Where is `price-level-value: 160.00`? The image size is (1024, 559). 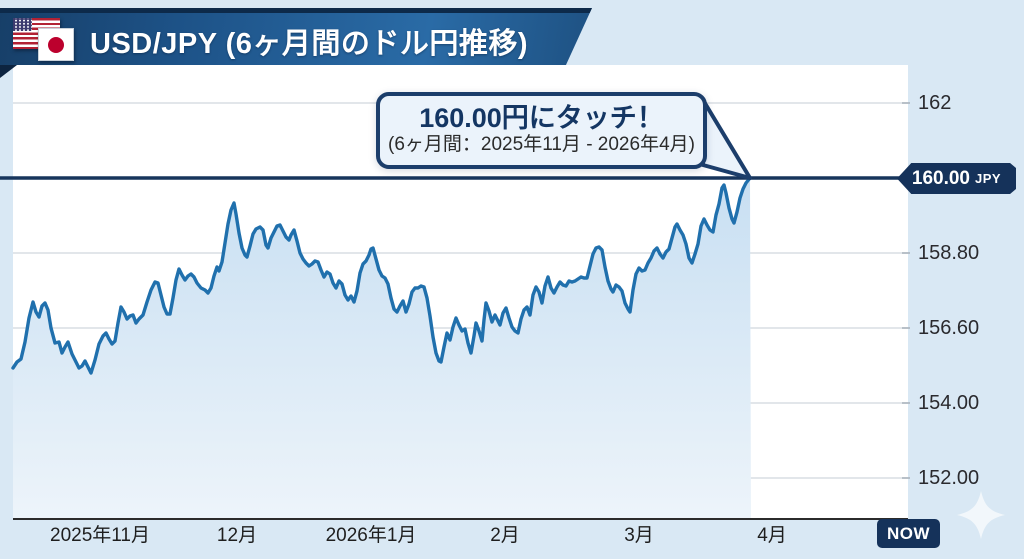
price-level-value: 160.00 is located at coordinates (941, 178).